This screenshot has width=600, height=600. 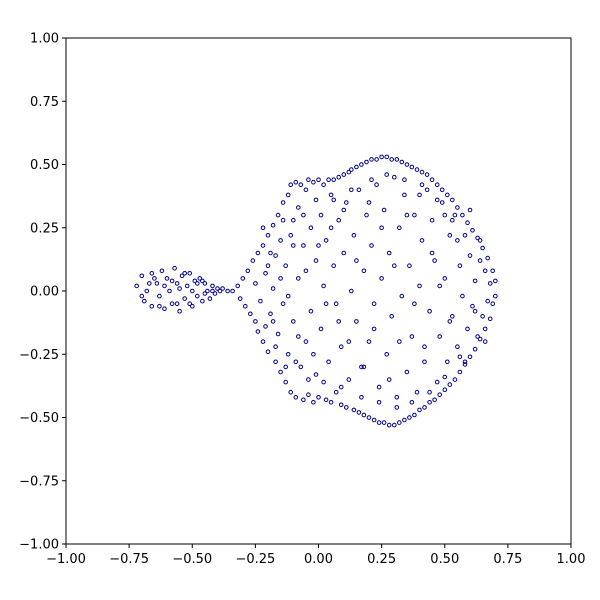 I want to click on x-tick-label: 0.50, so click(x=444, y=559).